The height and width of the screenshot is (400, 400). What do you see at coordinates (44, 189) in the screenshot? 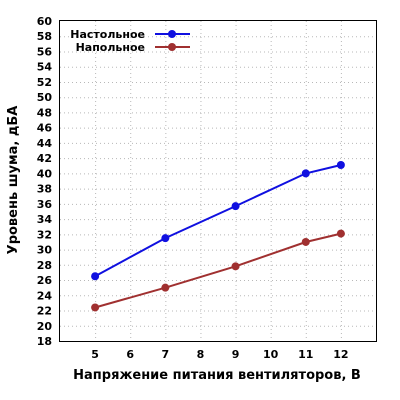
I see `y-tick-label: 38` at bounding box center [44, 189].